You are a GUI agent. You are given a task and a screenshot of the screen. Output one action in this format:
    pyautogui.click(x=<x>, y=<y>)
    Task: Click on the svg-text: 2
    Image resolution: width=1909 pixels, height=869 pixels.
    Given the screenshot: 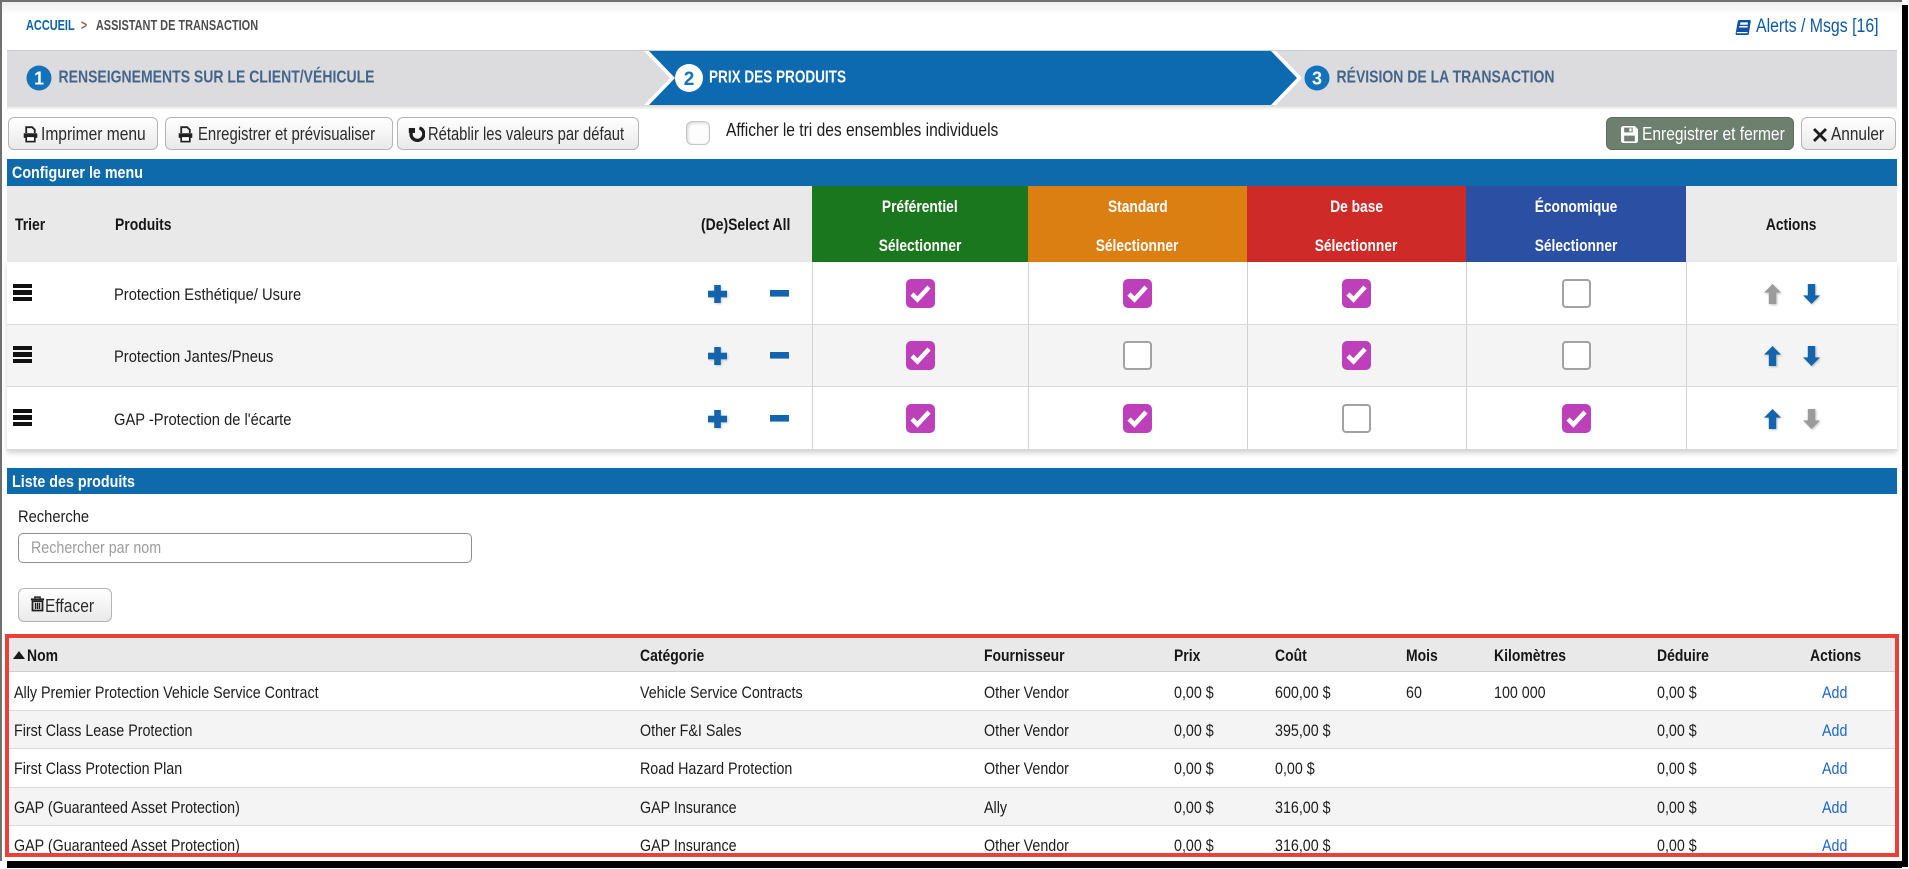 What is the action you would take?
    pyautogui.click(x=689, y=79)
    